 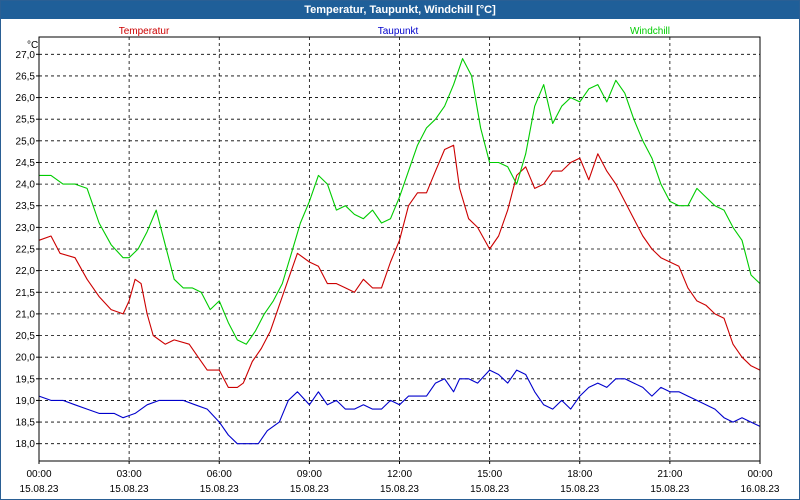 I want to click on y-tick-label: 25,5, so click(x=26, y=120).